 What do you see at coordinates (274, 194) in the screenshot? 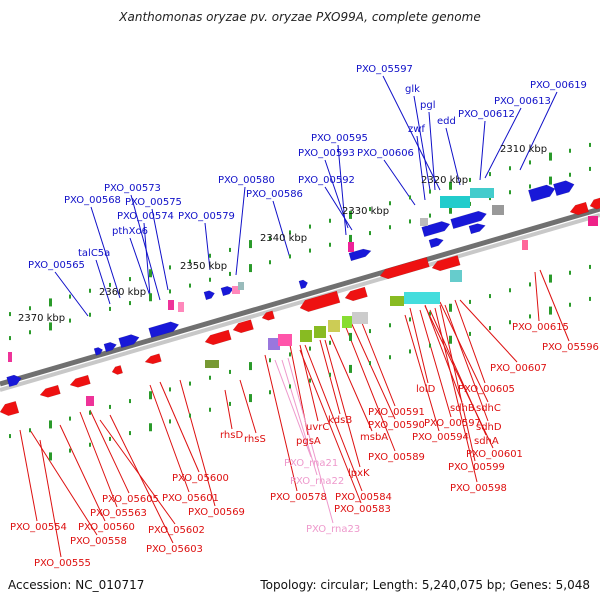
I see `gene-label-pxo-00586: PXO_00586` at bounding box center [274, 194].